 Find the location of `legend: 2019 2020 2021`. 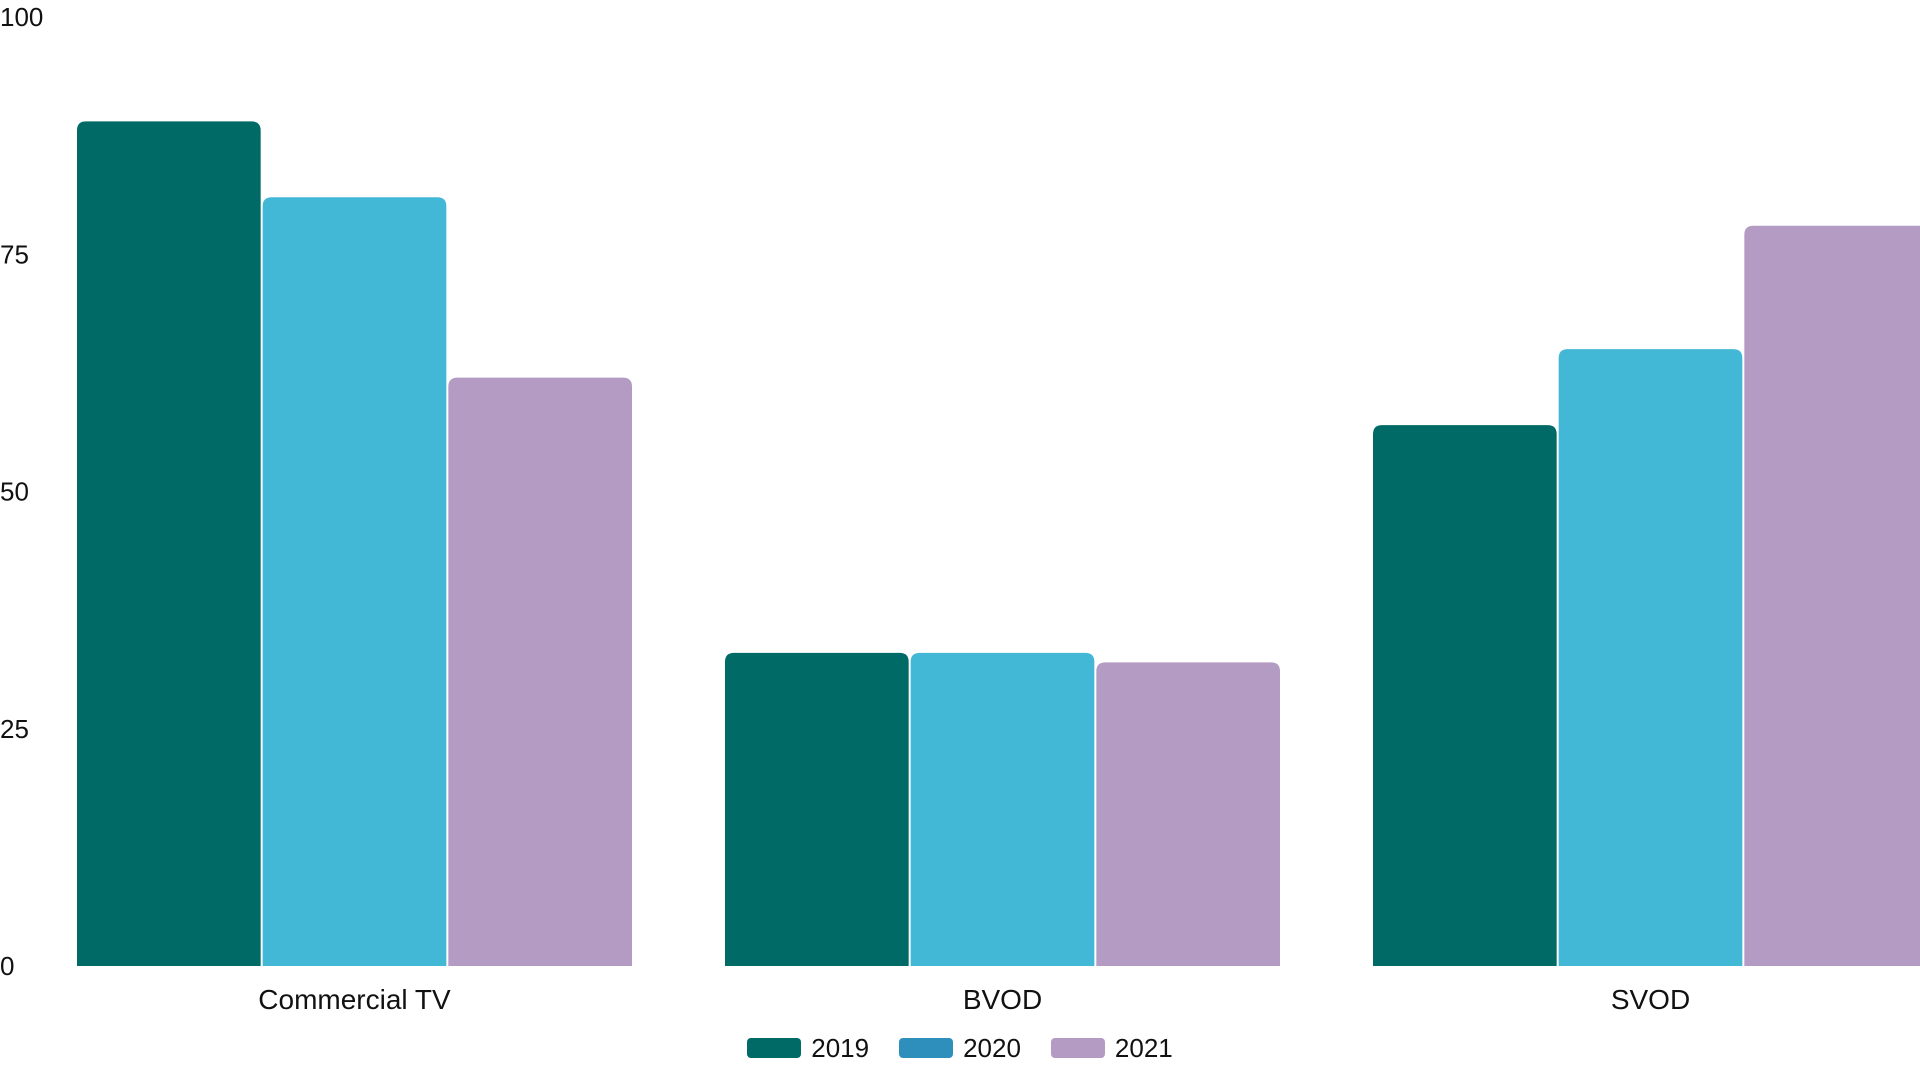

legend: 2019 2020 2021 is located at coordinates (960, 1048).